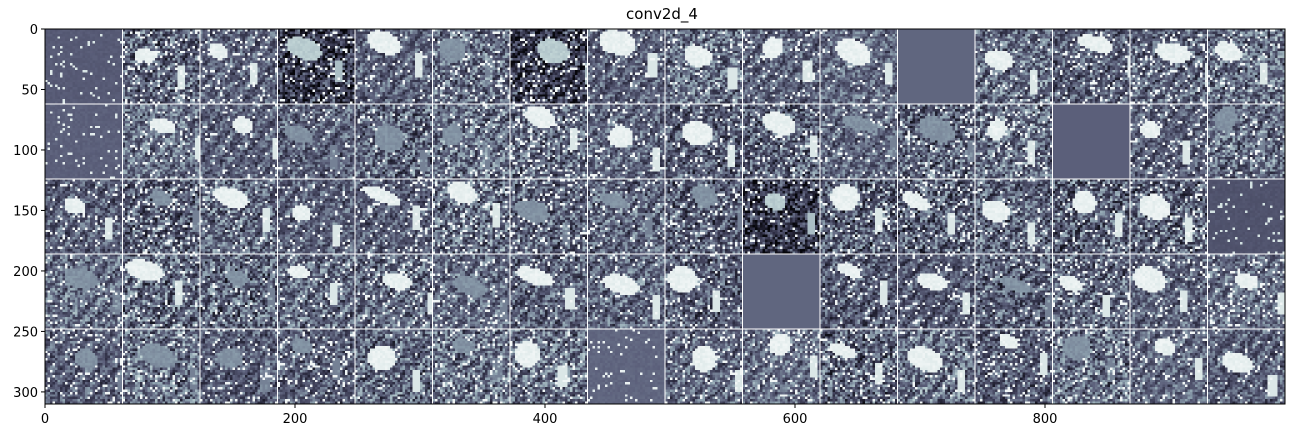  Describe the element at coordinates (295, 419) in the screenshot. I see `x-tick-label: 200` at that location.